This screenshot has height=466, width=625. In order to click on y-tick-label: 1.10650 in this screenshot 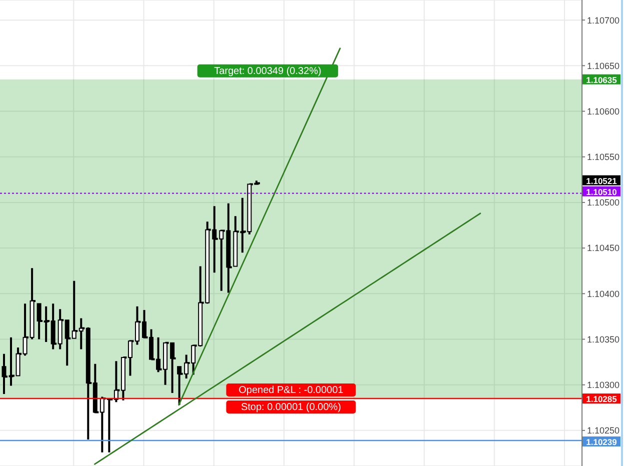, I will do `click(603, 65)`.